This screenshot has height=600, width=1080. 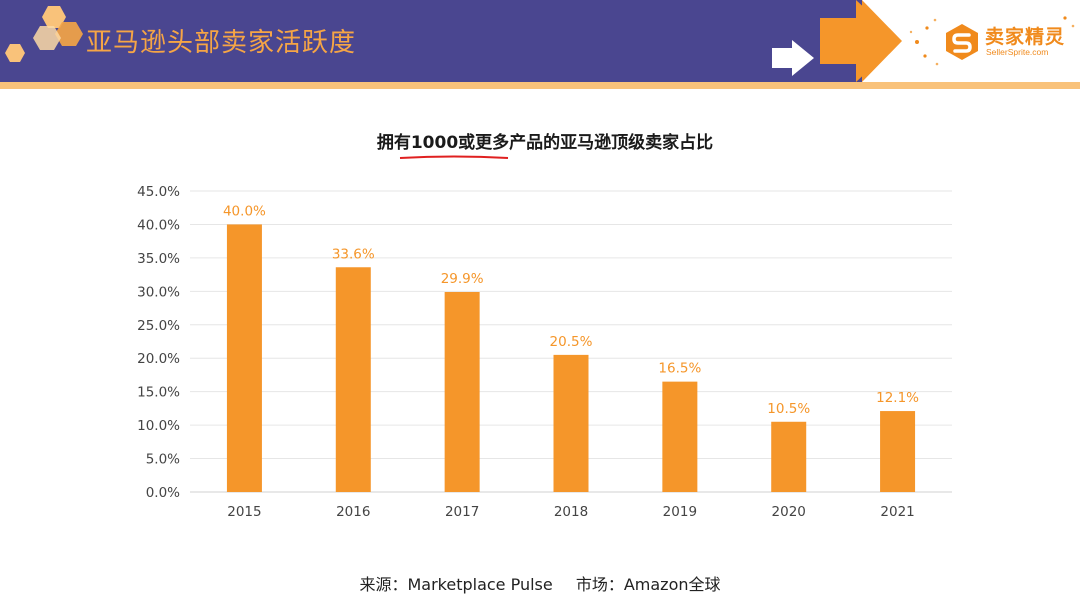 I want to click on logo-name: 卖家精灵, so click(x=1025, y=37).